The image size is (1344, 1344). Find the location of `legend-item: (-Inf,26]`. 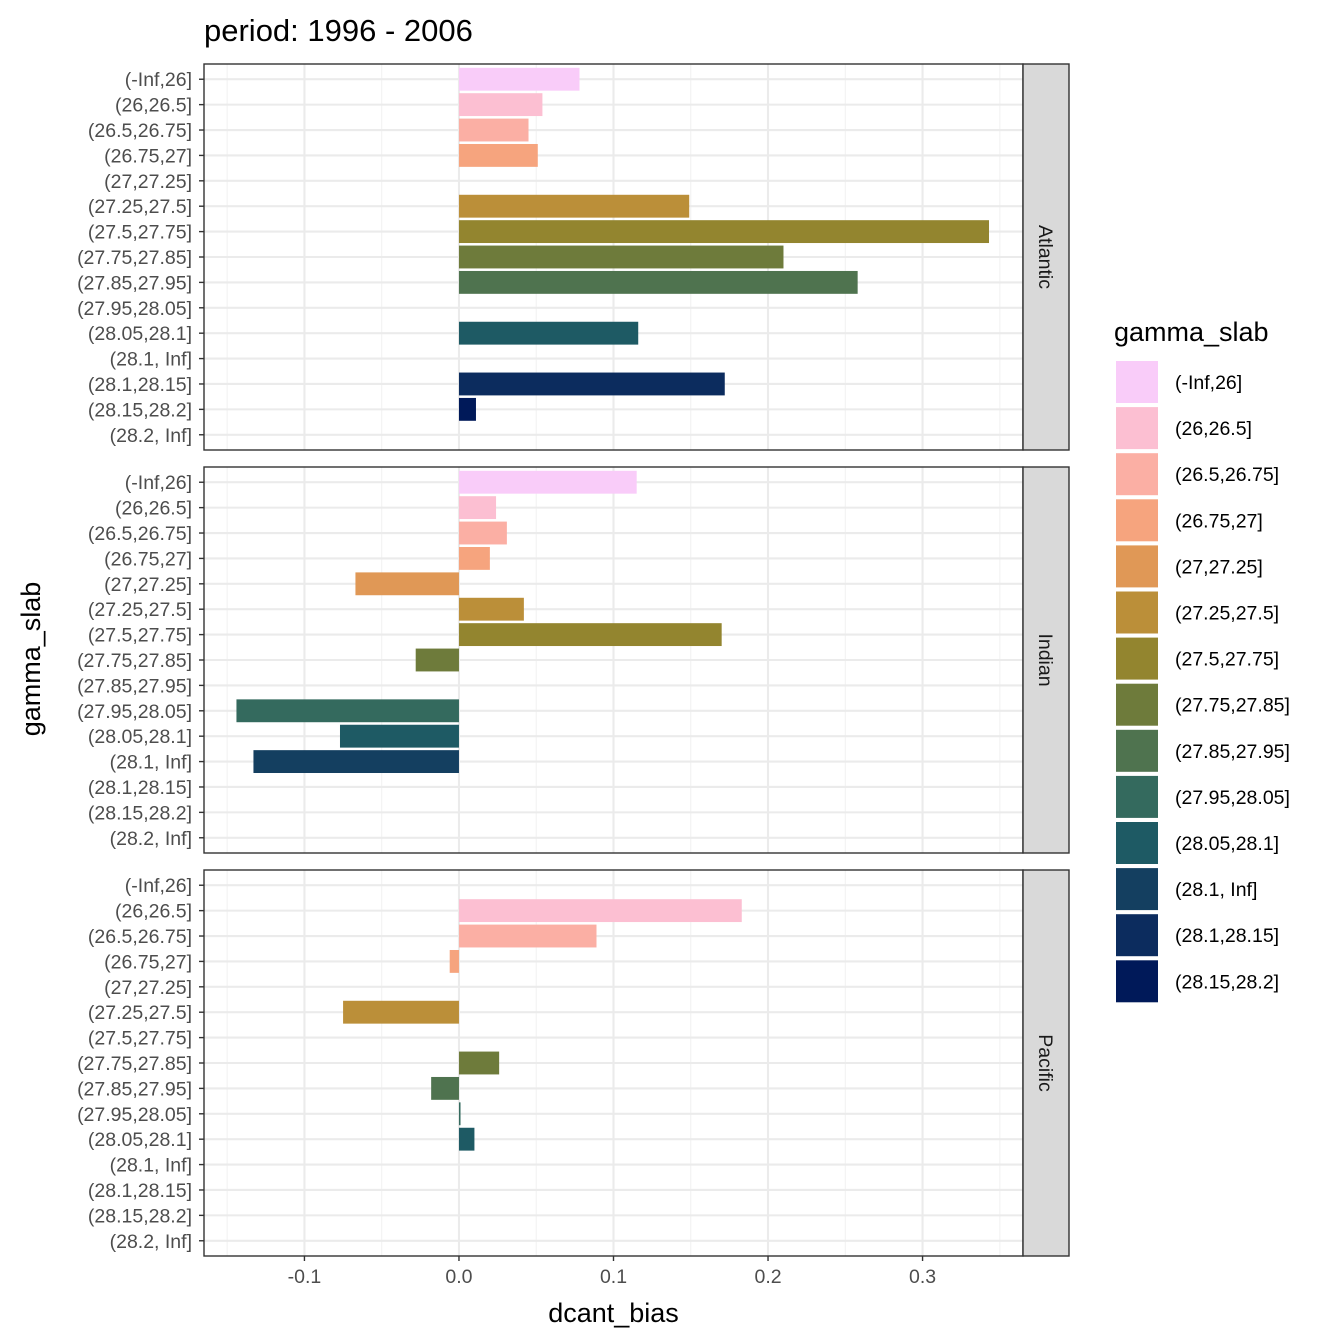

legend-item: (-Inf,26] is located at coordinates (1179, 382).